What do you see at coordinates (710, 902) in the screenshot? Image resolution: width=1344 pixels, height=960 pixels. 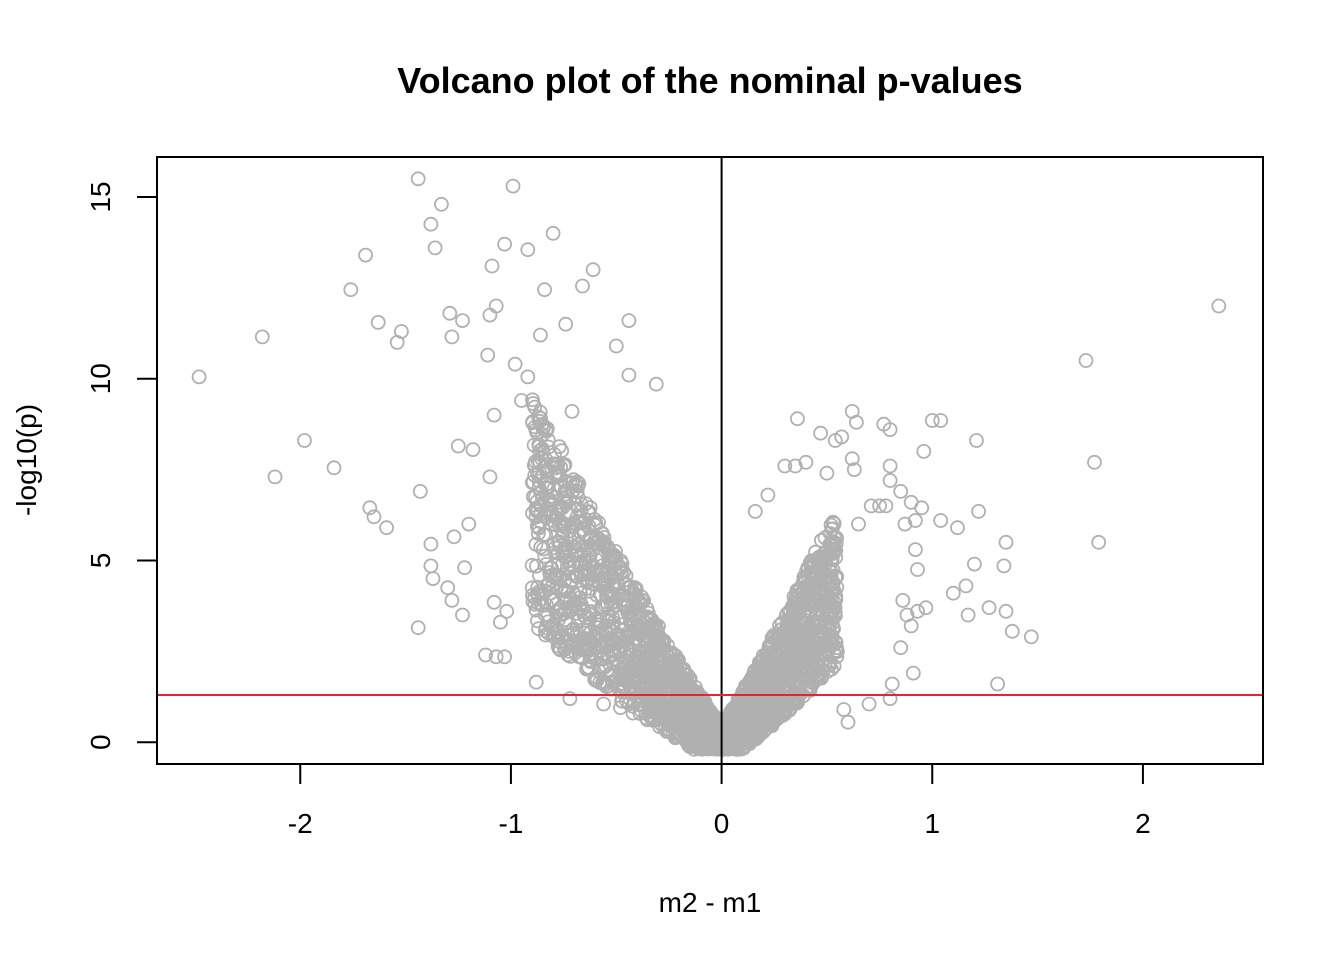 I see `x-axis-label: m2 - m1` at bounding box center [710, 902].